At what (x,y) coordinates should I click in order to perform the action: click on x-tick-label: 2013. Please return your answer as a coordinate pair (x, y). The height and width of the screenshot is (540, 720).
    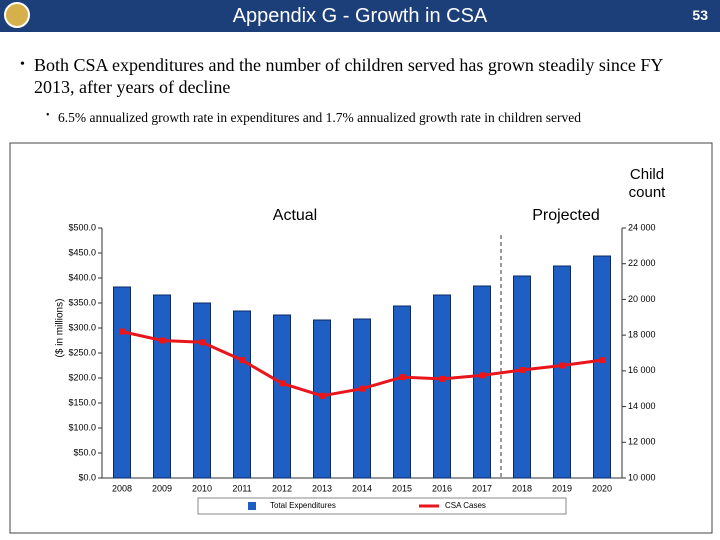
    Looking at the image, I should click on (322, 488).